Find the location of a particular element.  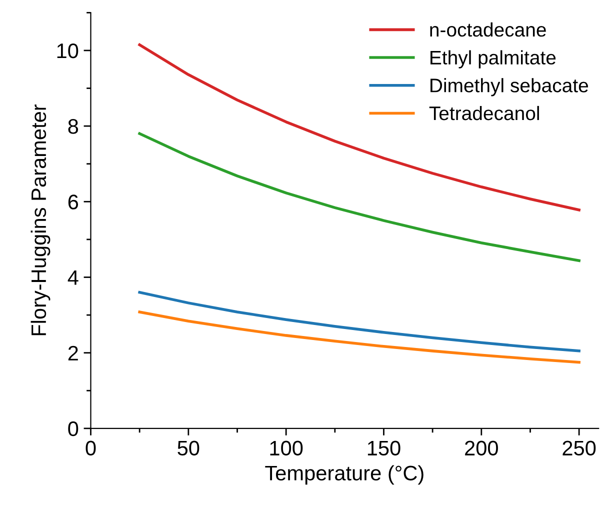

x-tick-label: 0 is located at coordinates (91, 448).